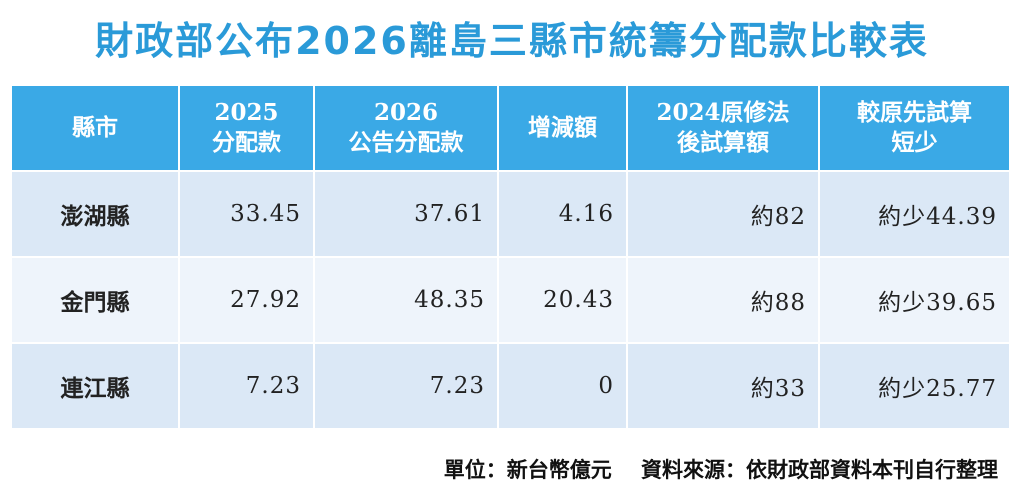 The image size is (1024, 493). What do you see at coordinates (914, 385) in the screenshot?
I see `shortfall-cell: 約少25.77` at bounding box center [914, 385].